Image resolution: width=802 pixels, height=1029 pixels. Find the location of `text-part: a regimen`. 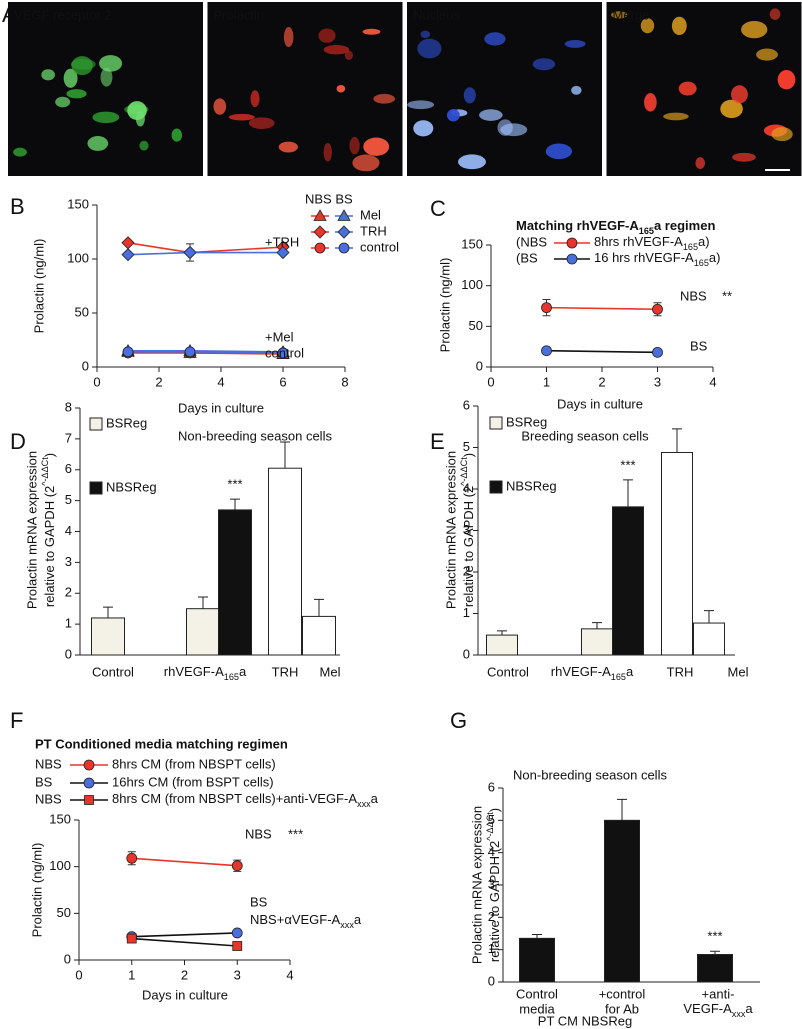

text-part: a regimen is located at coordinates (684, 225).